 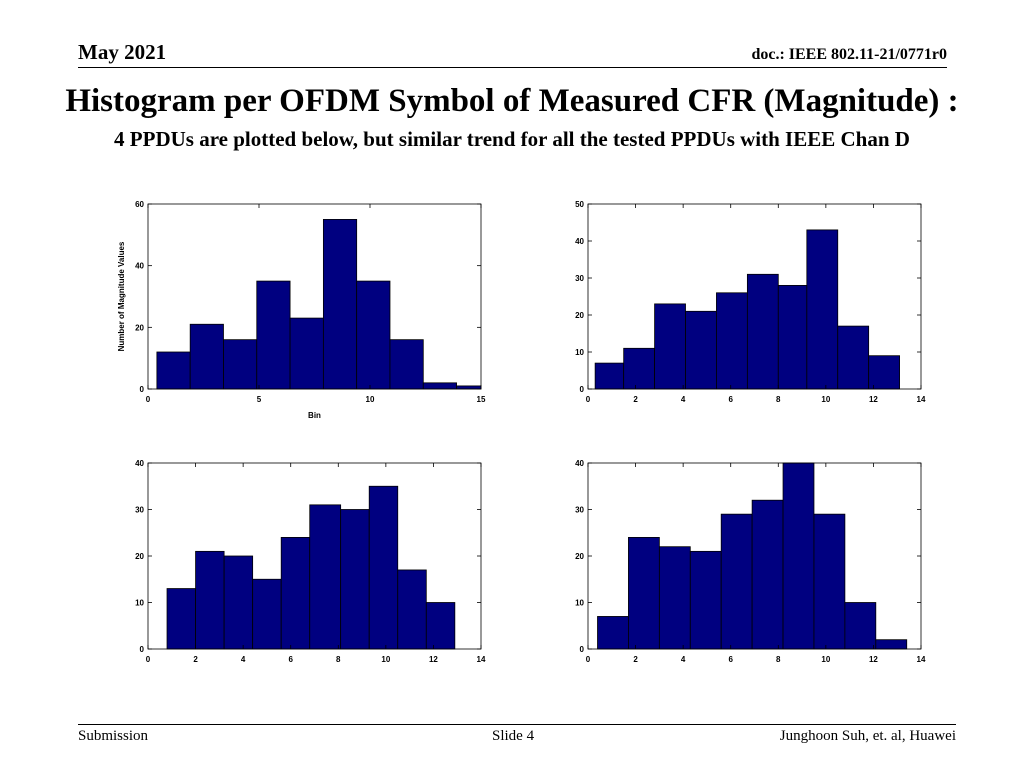 What do you see at coordinates (314, 415) in the screenshot?
I see `x-axis-label: Bin` at bounding box center [314, 415].